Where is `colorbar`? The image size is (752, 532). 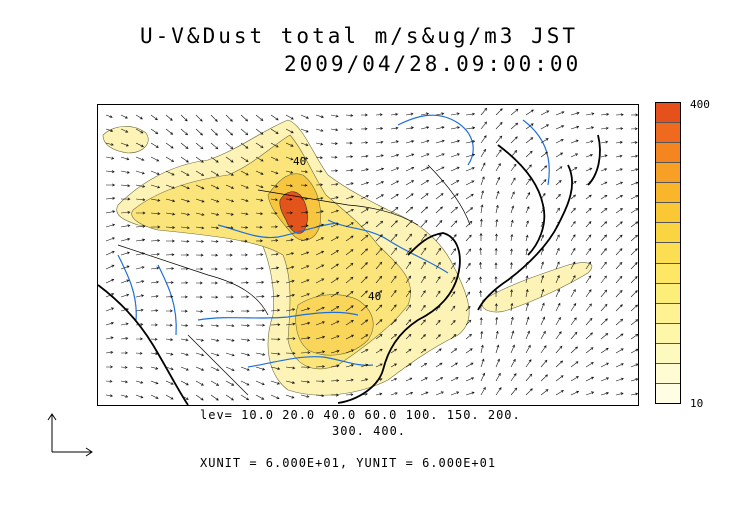 colorbar is located at coordinates (668, 253).